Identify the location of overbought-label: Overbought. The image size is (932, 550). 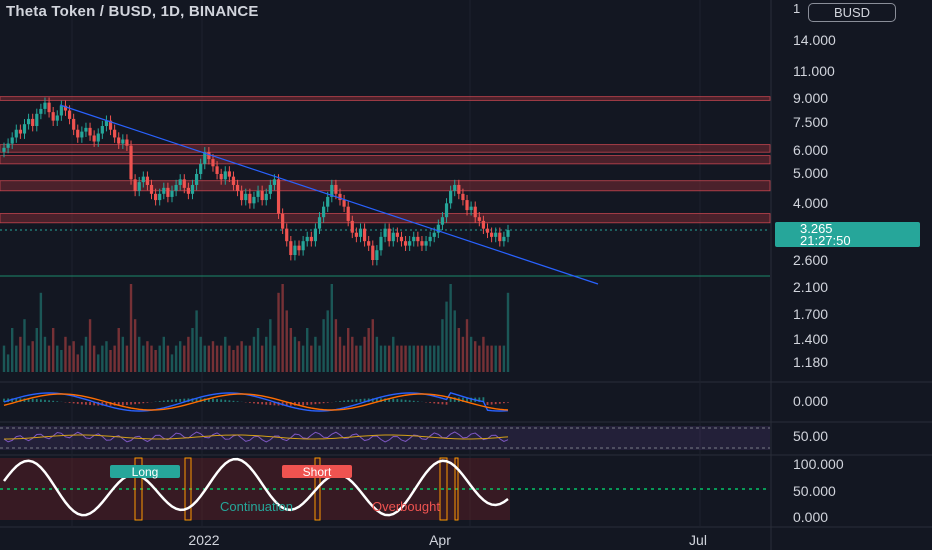
(406, 506).